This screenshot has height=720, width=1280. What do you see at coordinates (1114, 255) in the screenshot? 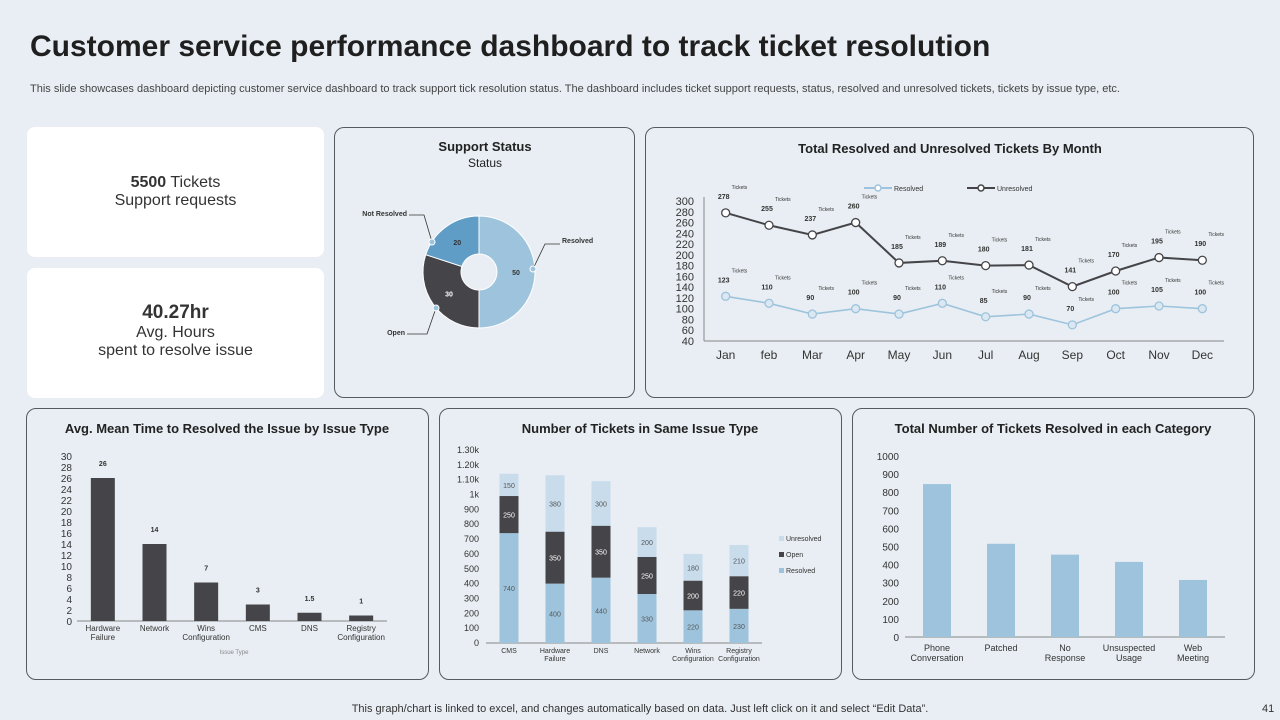
I see `data-label: 170` at bounding box center [1114, 255].